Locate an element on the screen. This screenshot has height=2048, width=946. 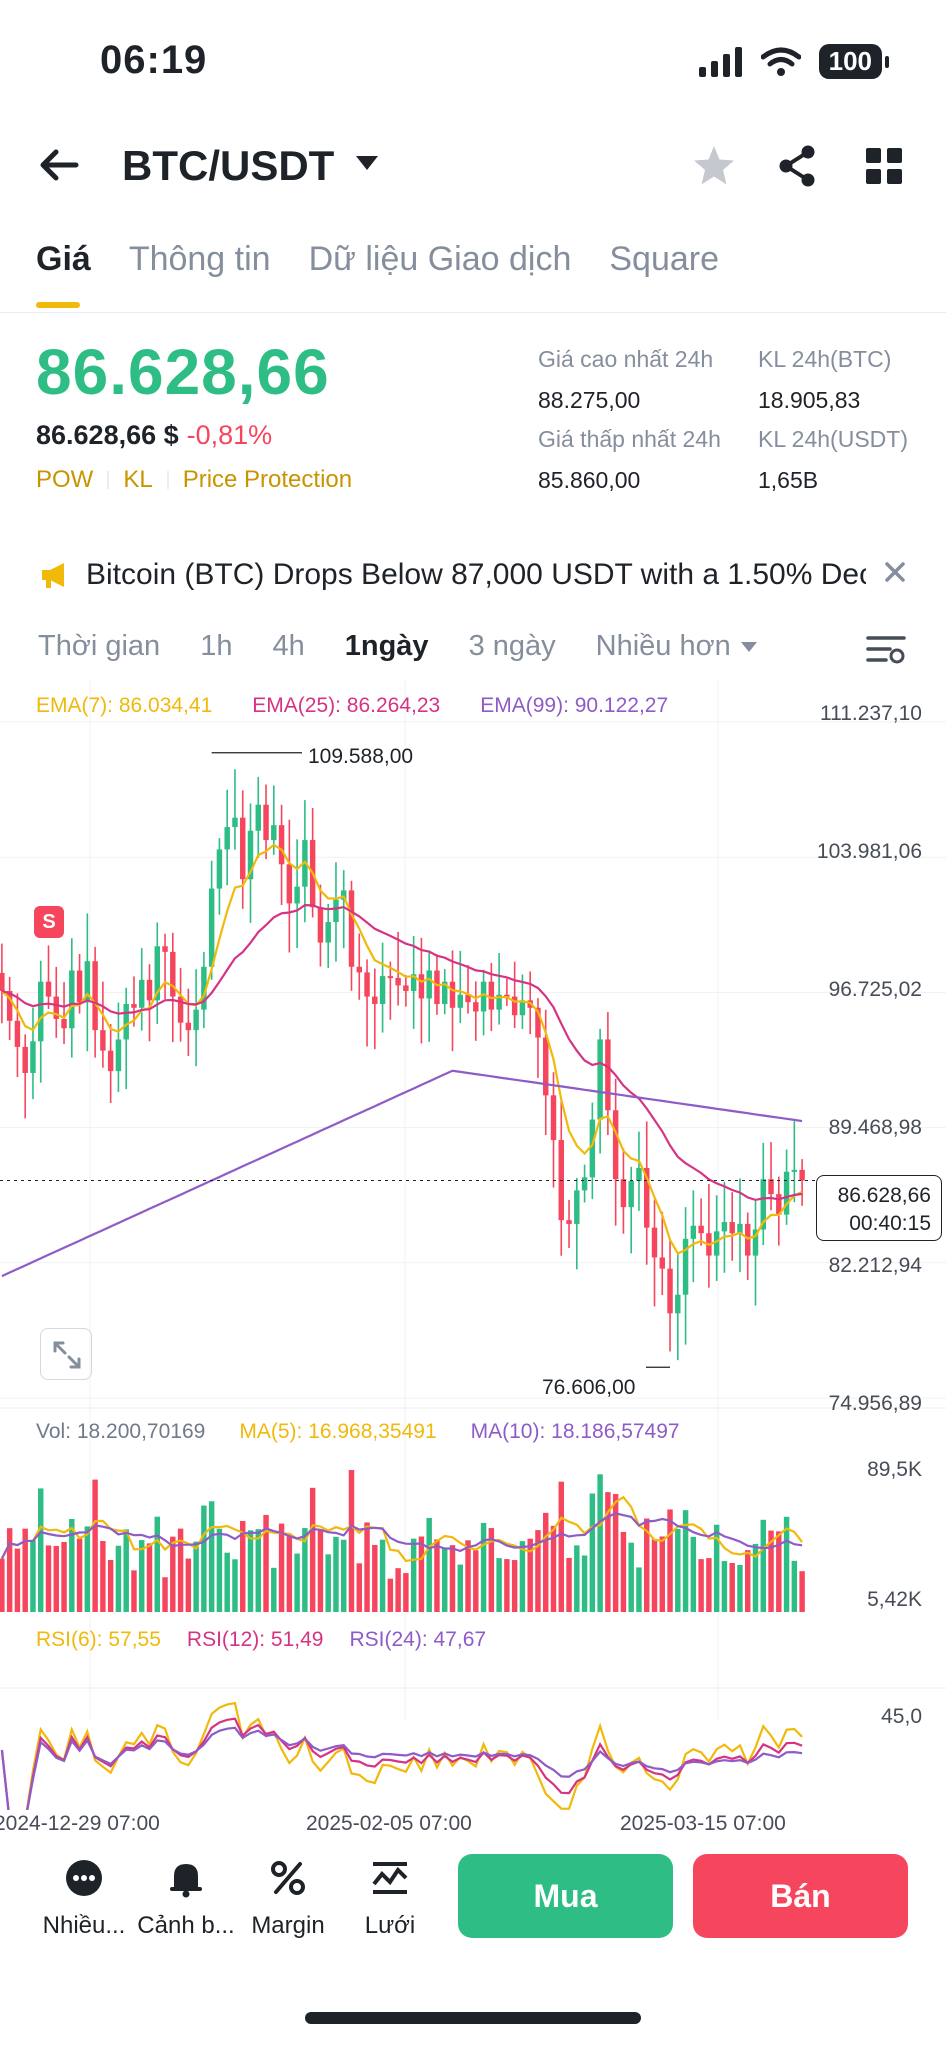
favorite-star-icon is located at coordinates (714, 166).